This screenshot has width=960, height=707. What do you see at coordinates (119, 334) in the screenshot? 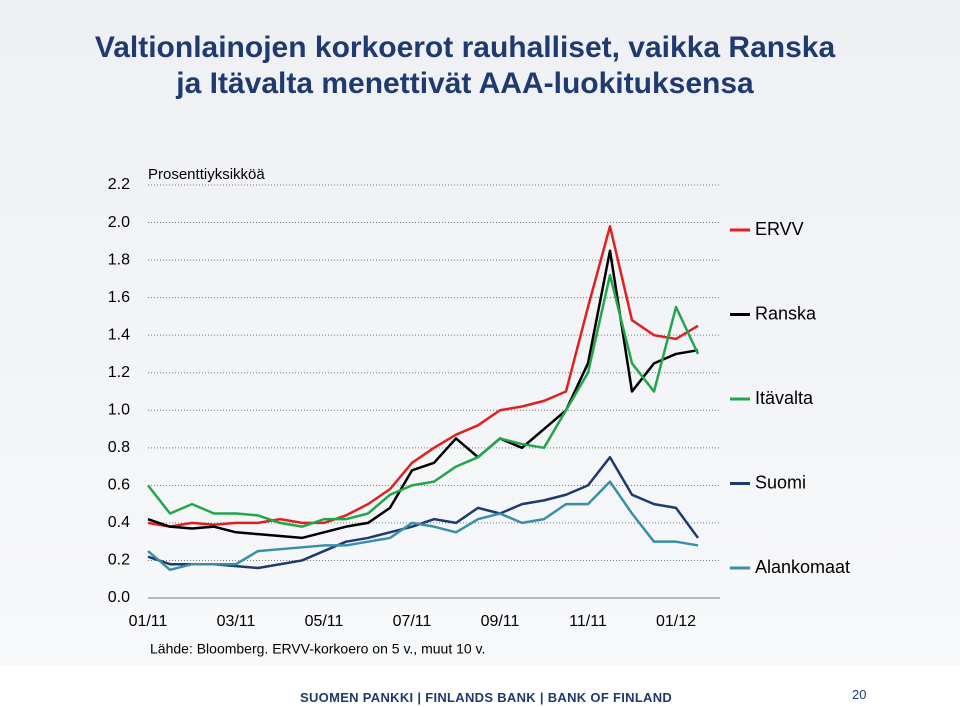
I see `y-tick-label: 1.4` at bounding box center [119, 334].